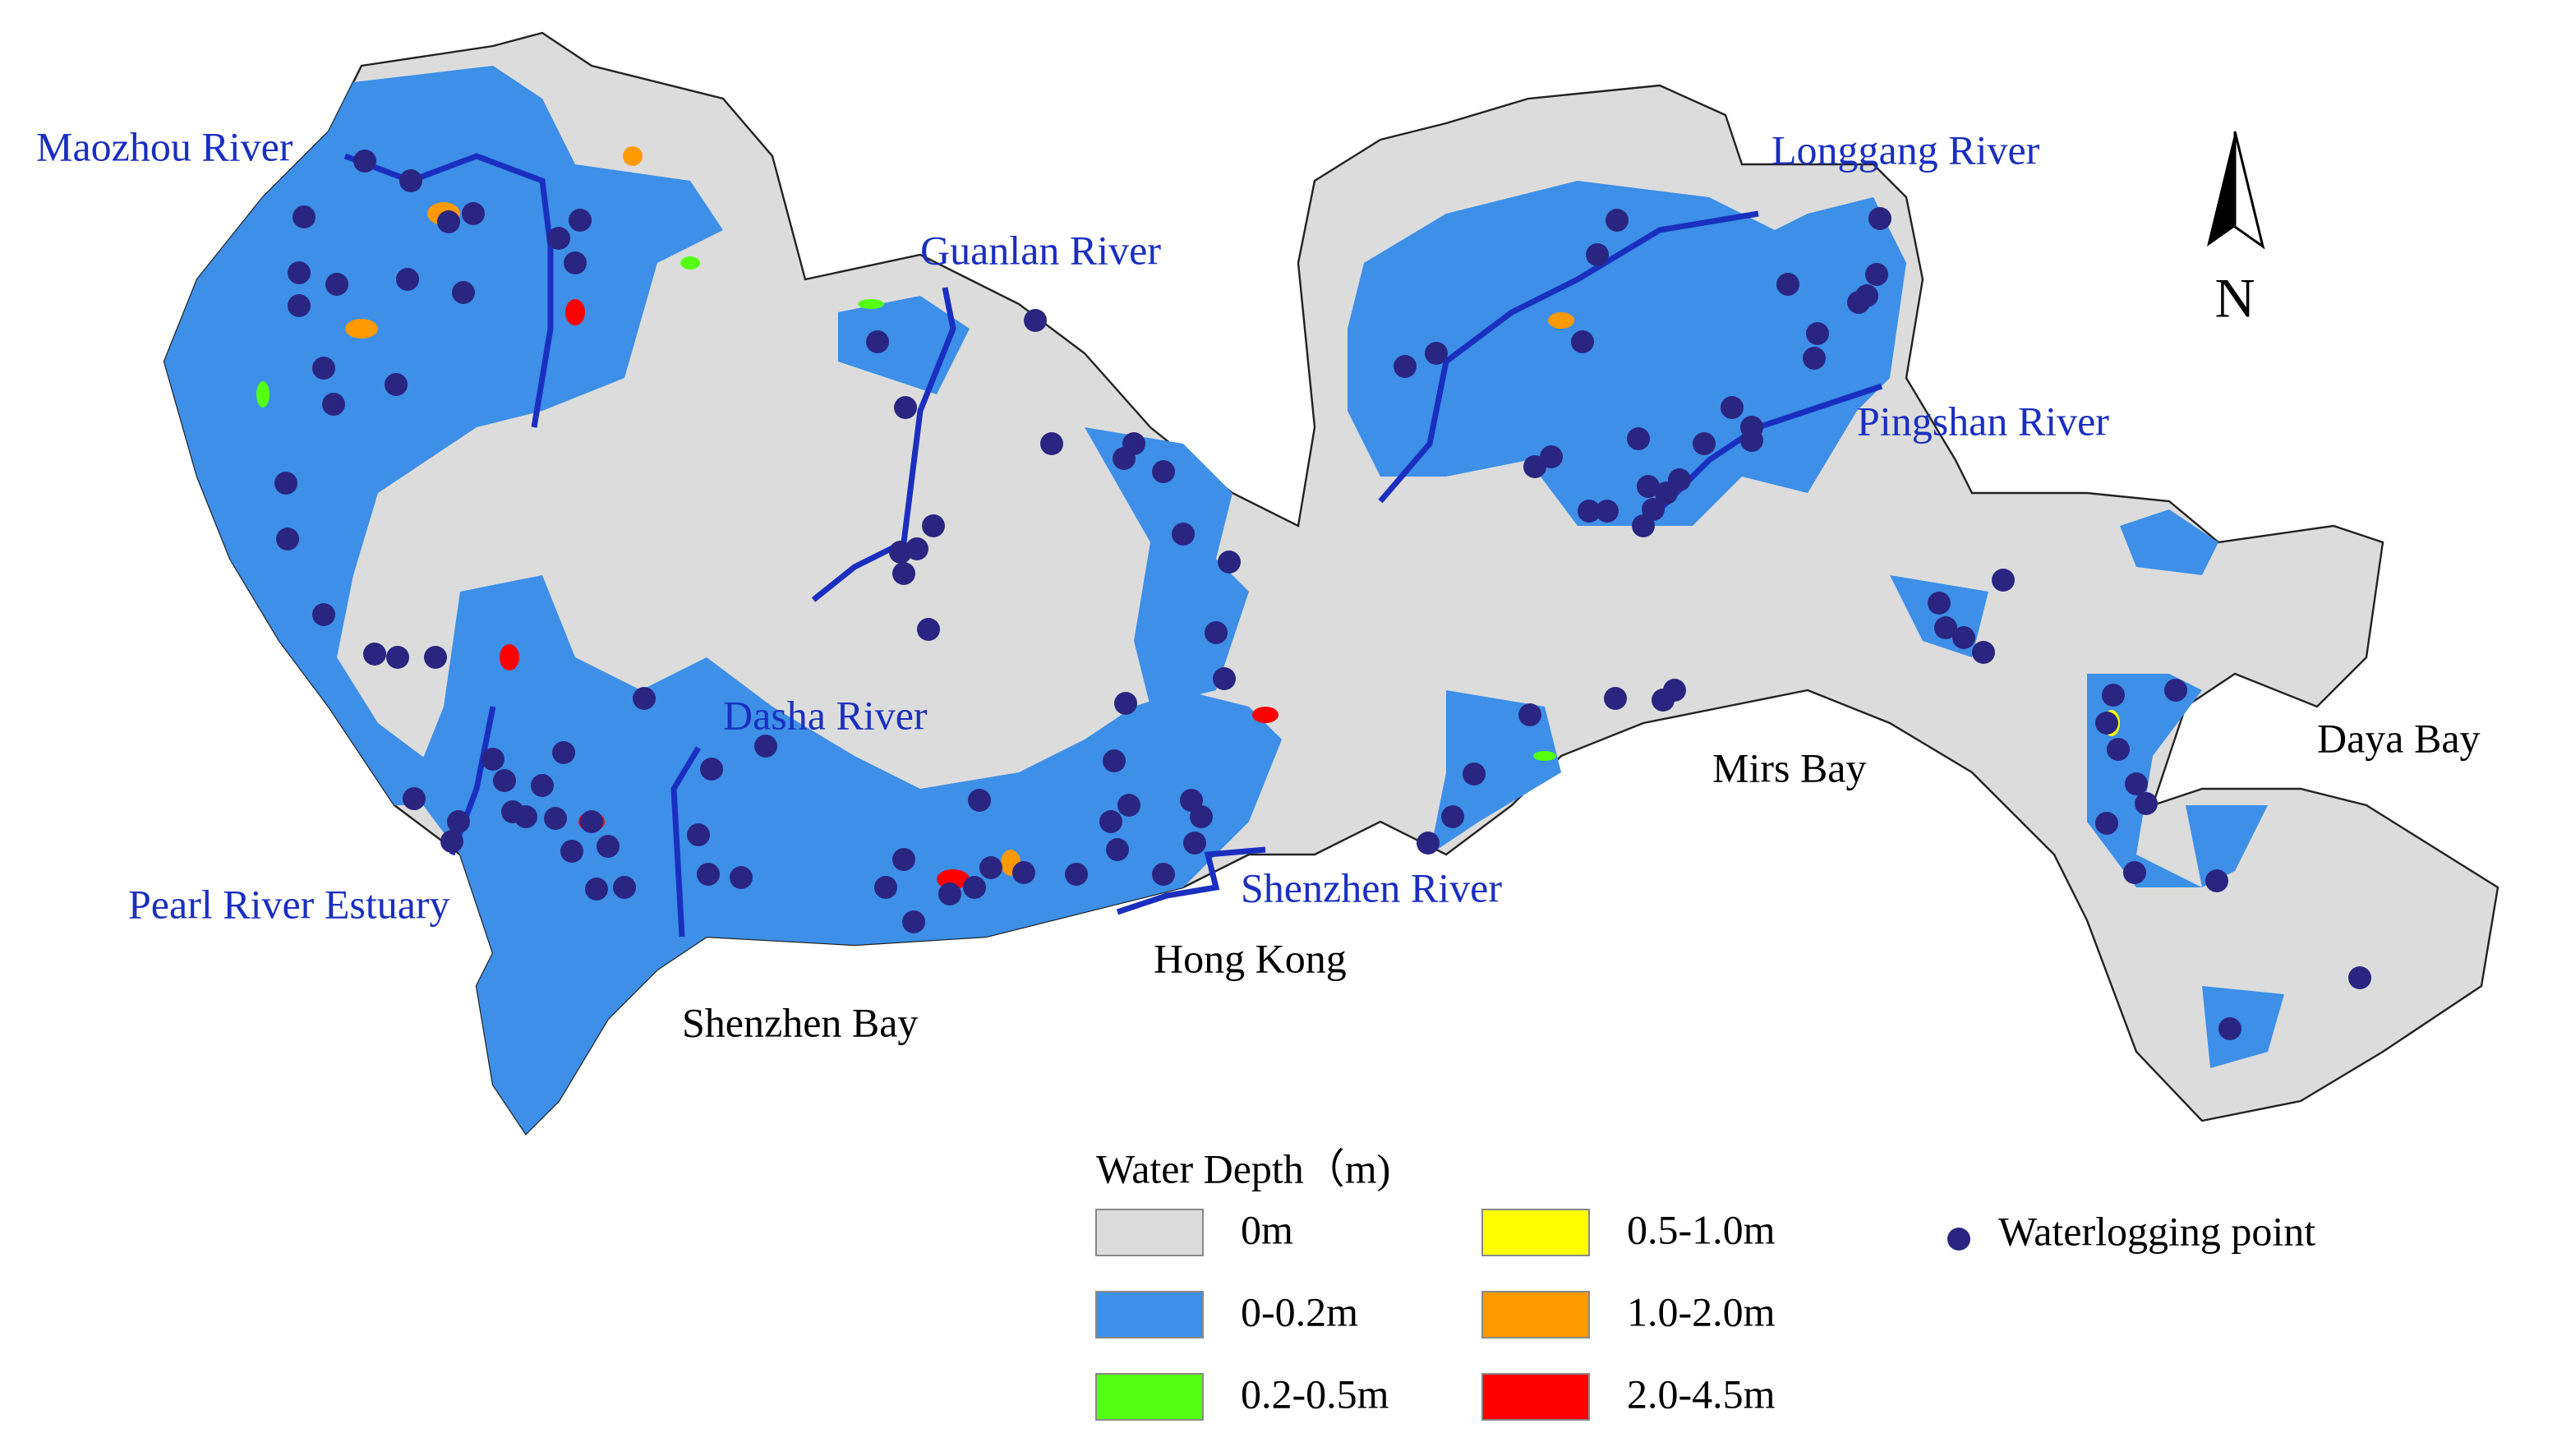 Image resolution: width=2557 pixels, height=1456 pixels. Describe the element at coordinates (1905, 150) in the screenshot. I see `river-label: Longgang River` at that location.